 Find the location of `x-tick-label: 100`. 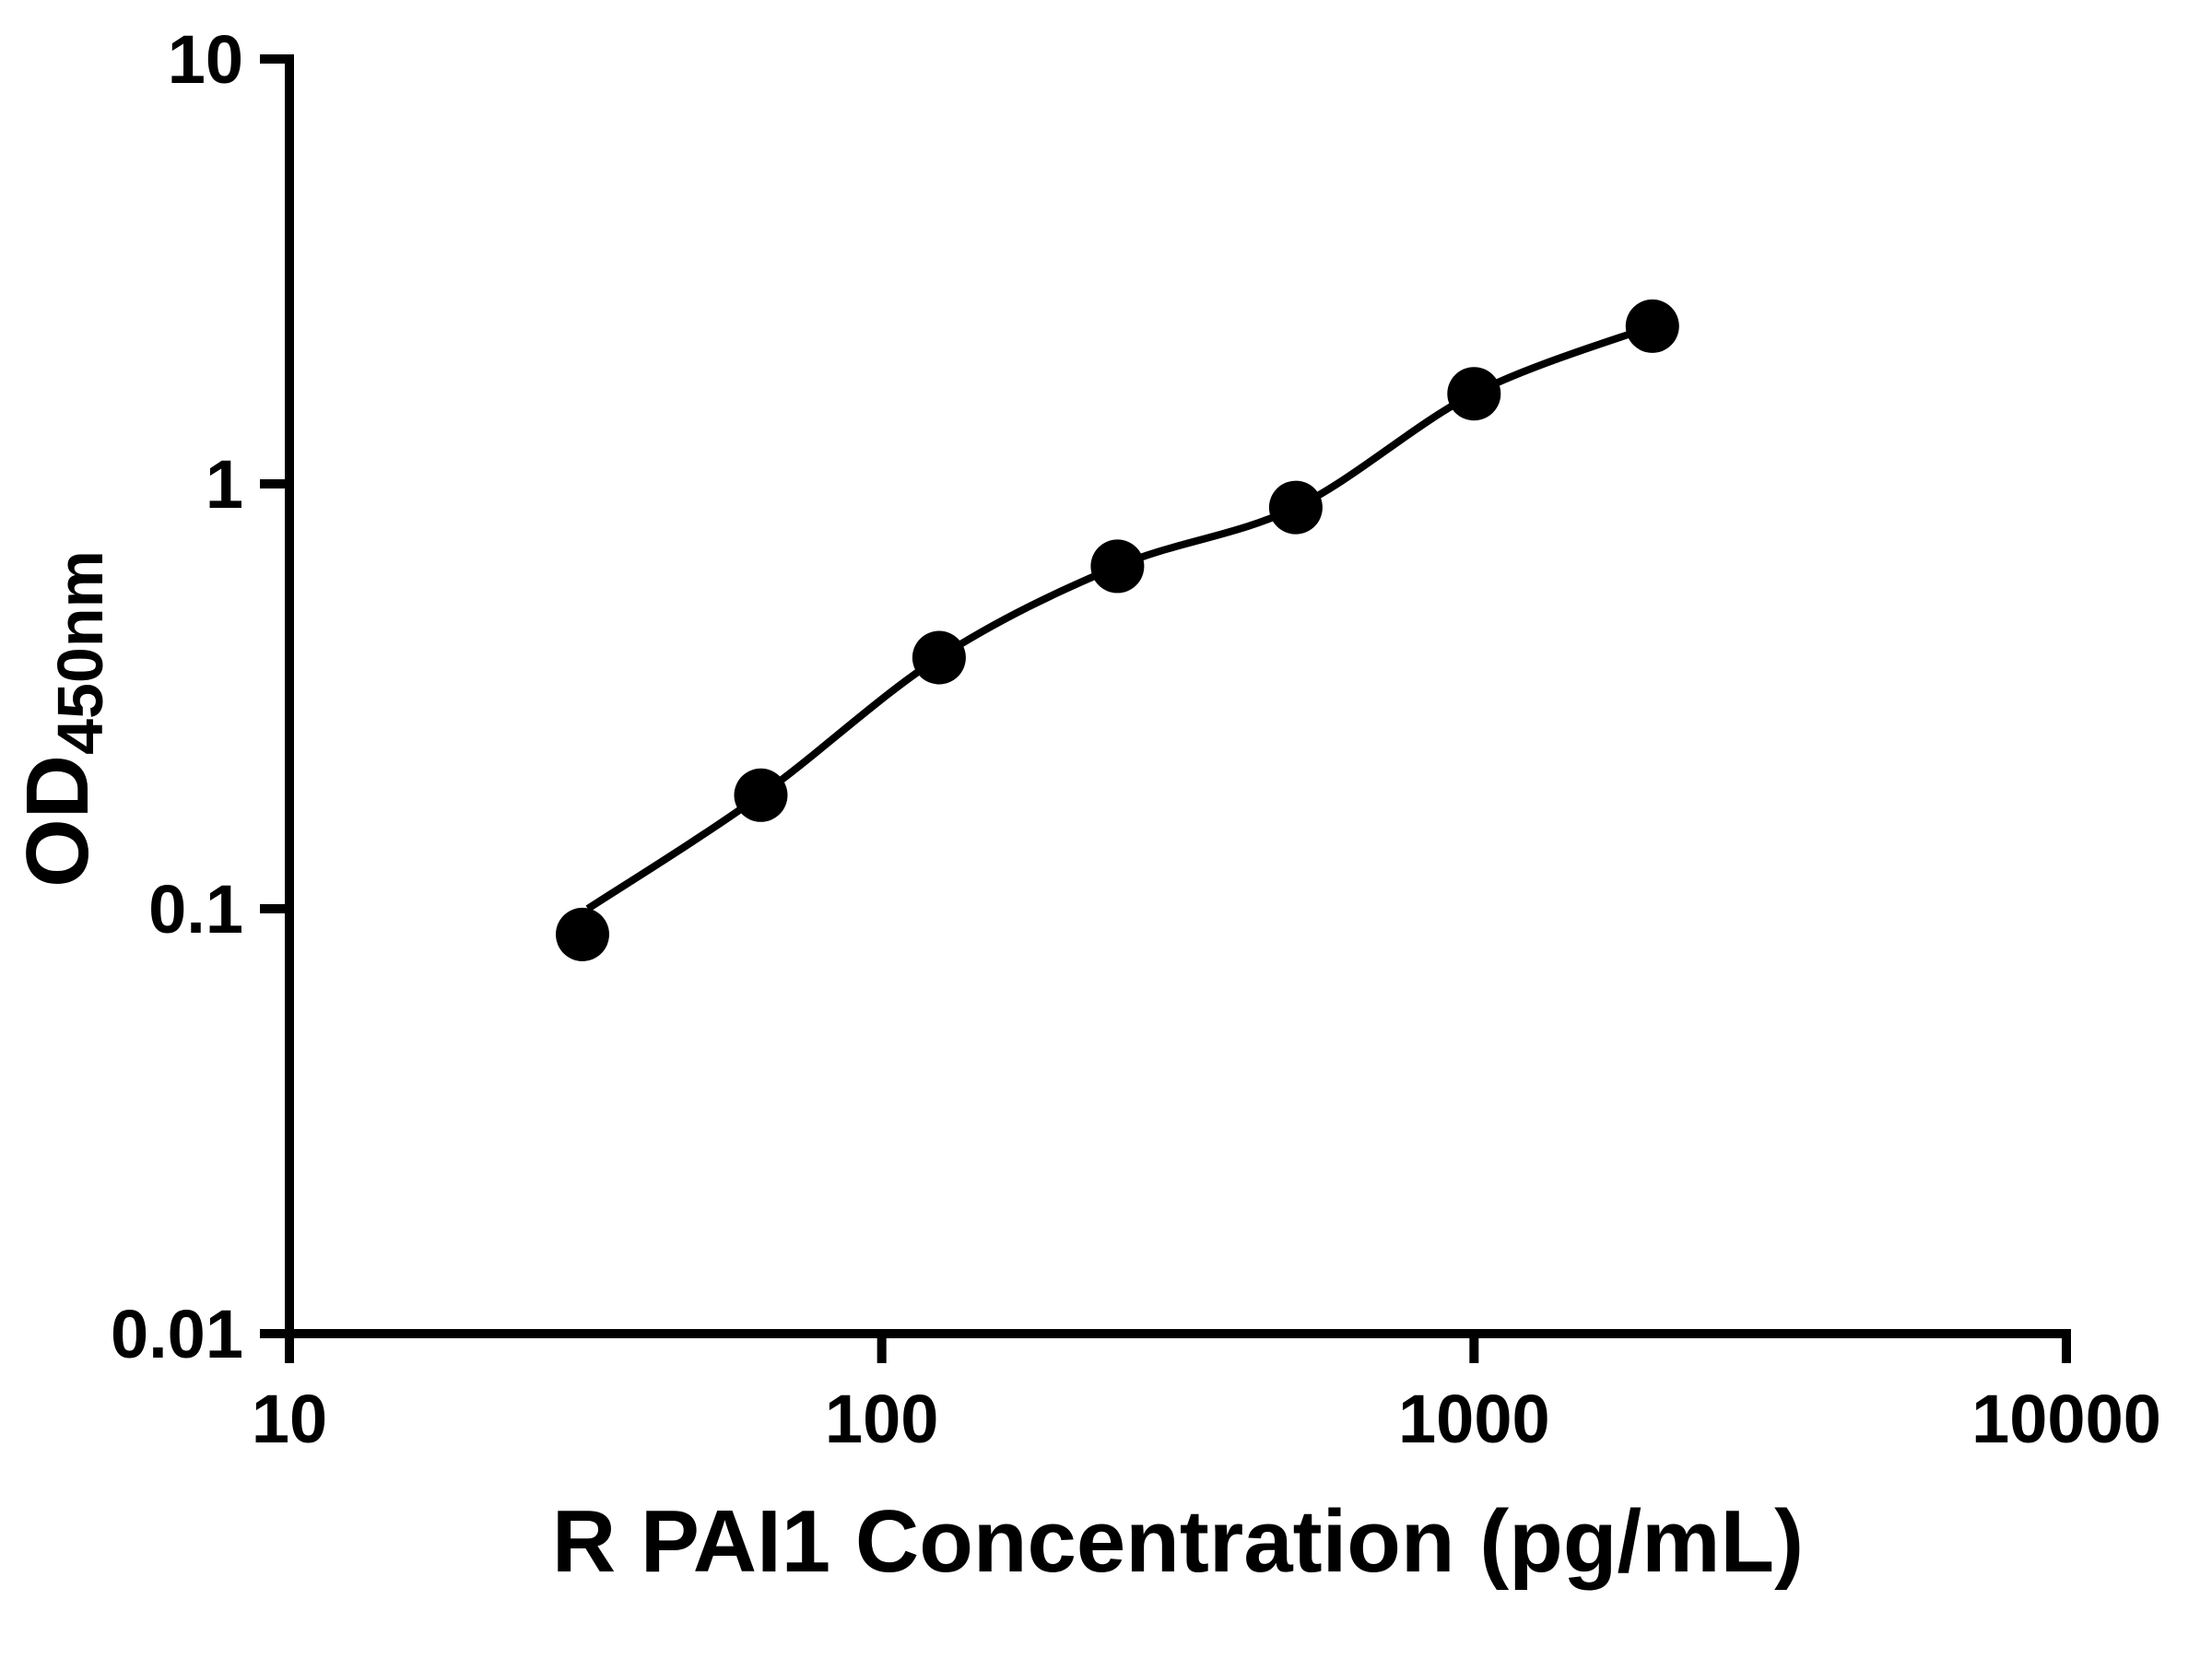

x-tick-label: 100 is located at coordinates (881, 1419).